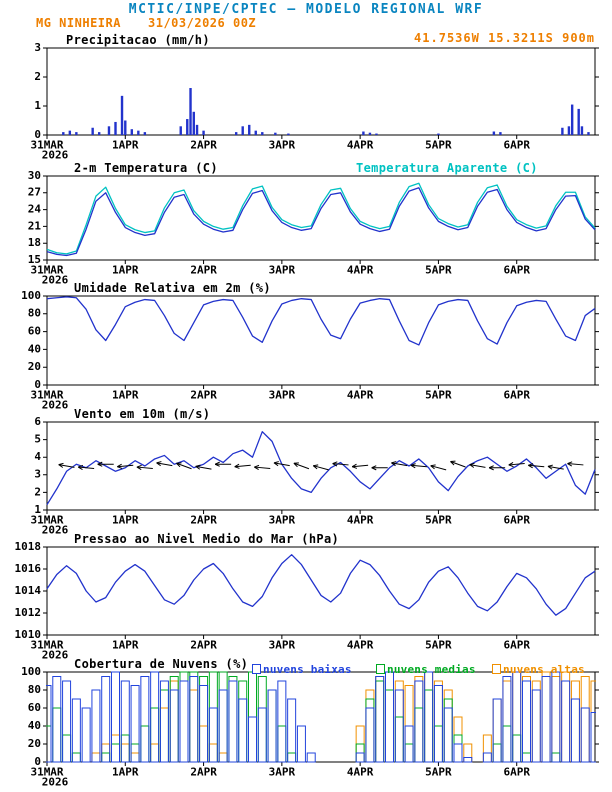  I want to click on panel-title-precipitation: Precipitacao (mm/h), so click(138, 40).